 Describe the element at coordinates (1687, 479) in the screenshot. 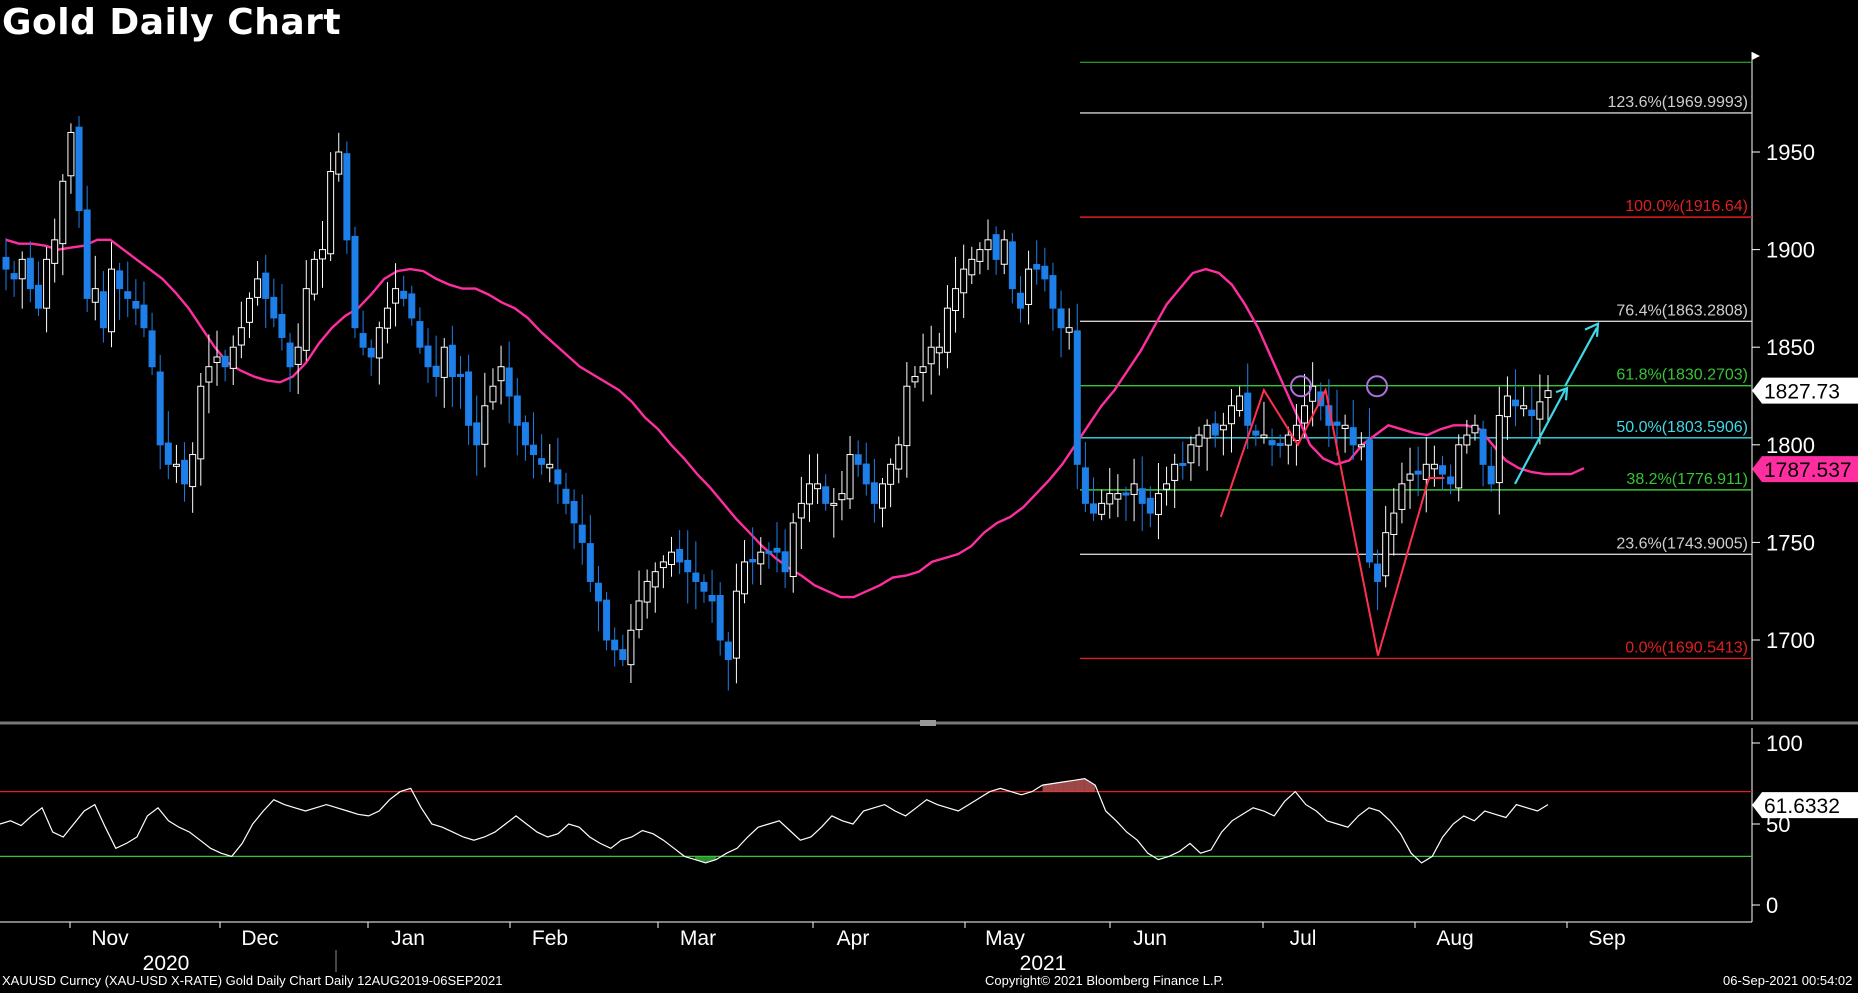

I see `fib-label: 38.2%(1776.911)` at that location.